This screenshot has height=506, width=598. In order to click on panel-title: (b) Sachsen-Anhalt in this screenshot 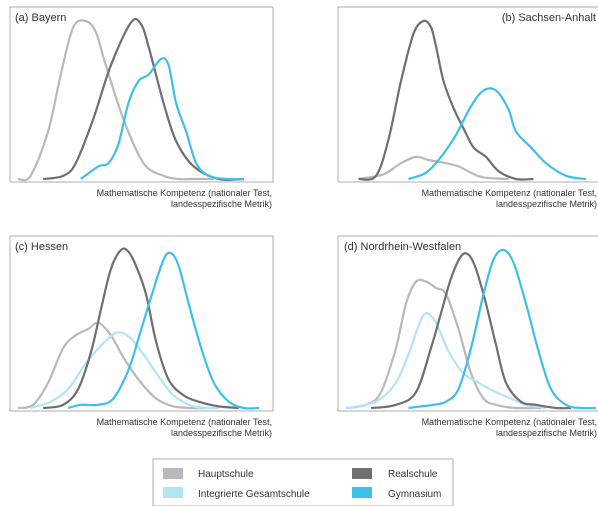, I will do `click(549, 18)`.